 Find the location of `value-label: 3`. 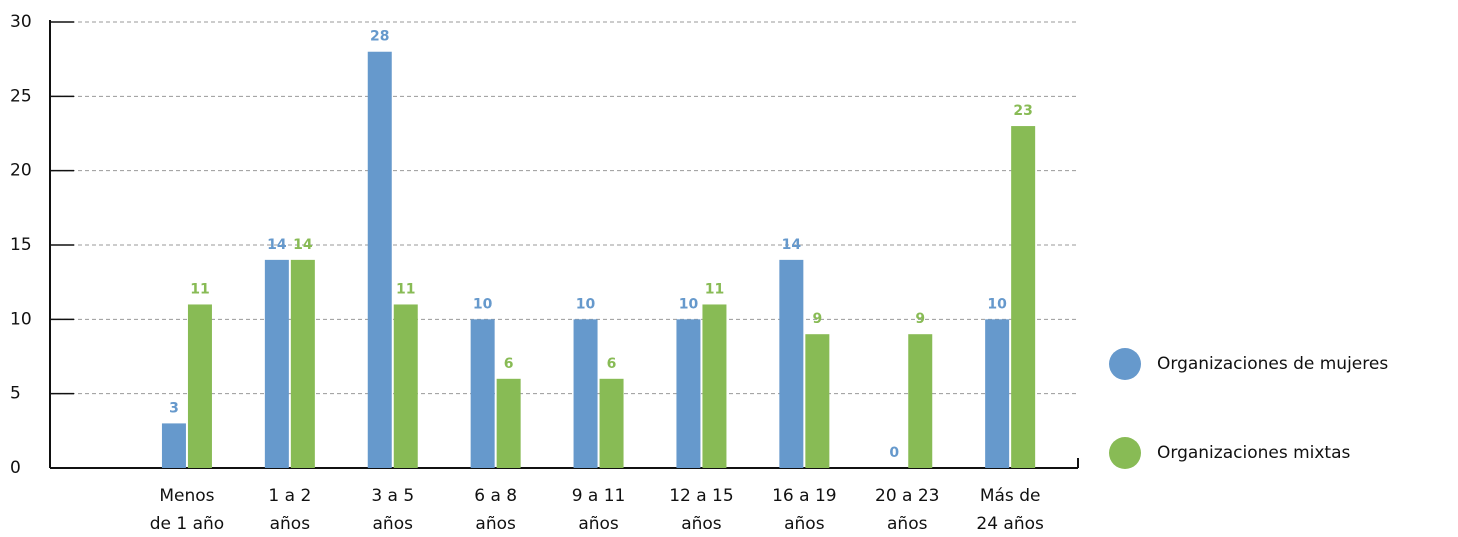

value-label: 3 is located at coordinates (174, 408).